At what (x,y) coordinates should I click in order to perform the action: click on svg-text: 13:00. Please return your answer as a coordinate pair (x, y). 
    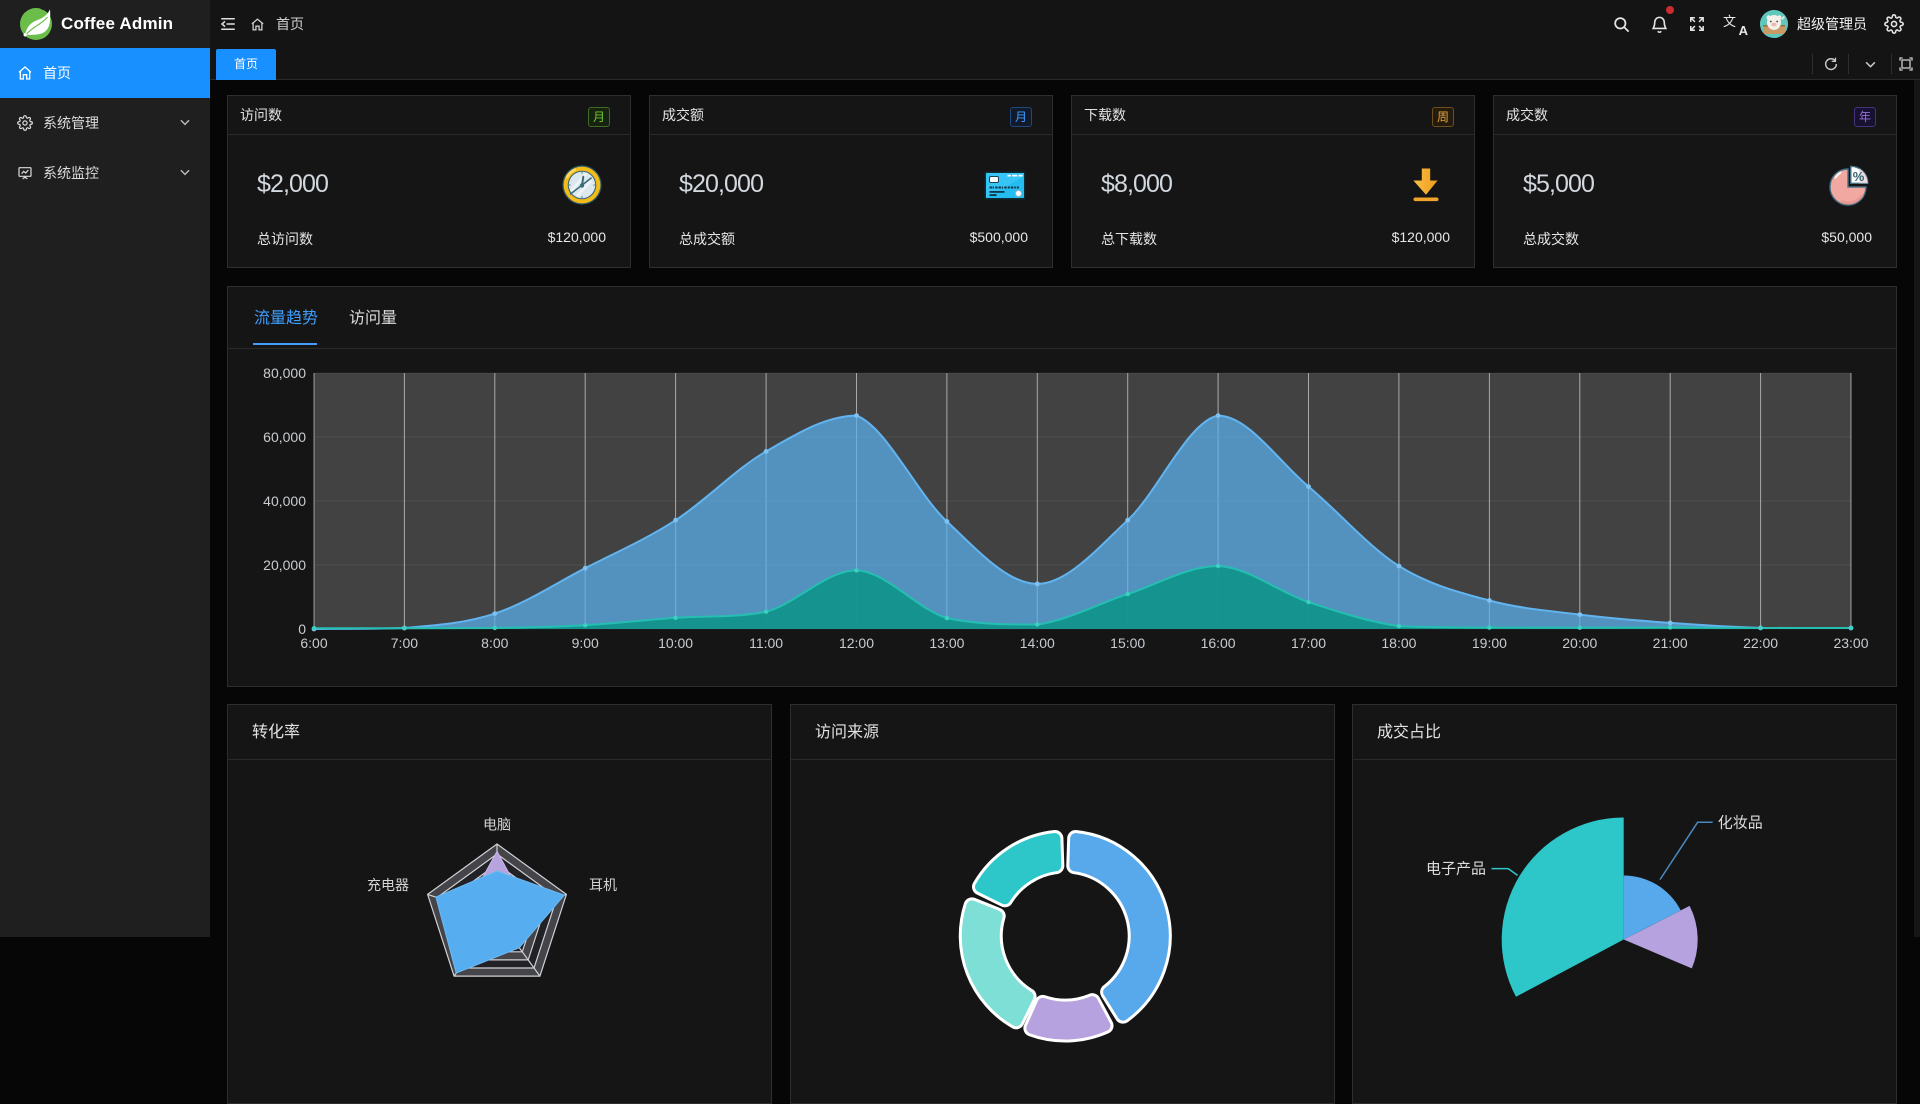
    Looking at the image, I should click on (946, 643).